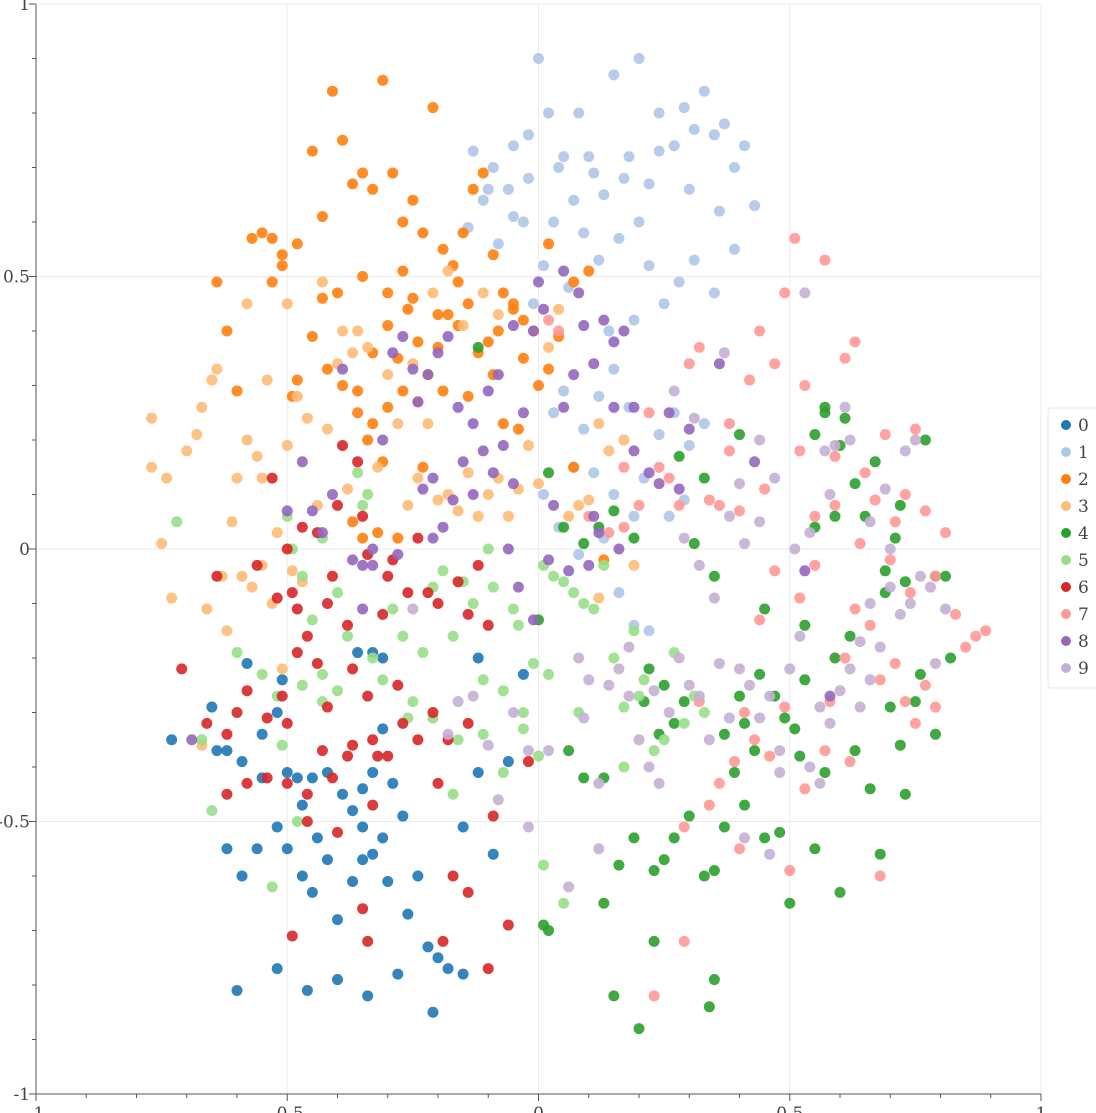 The width and height of the screenshot is (1096, 1113). I want to click on legend-marker, so click(1066, 533).